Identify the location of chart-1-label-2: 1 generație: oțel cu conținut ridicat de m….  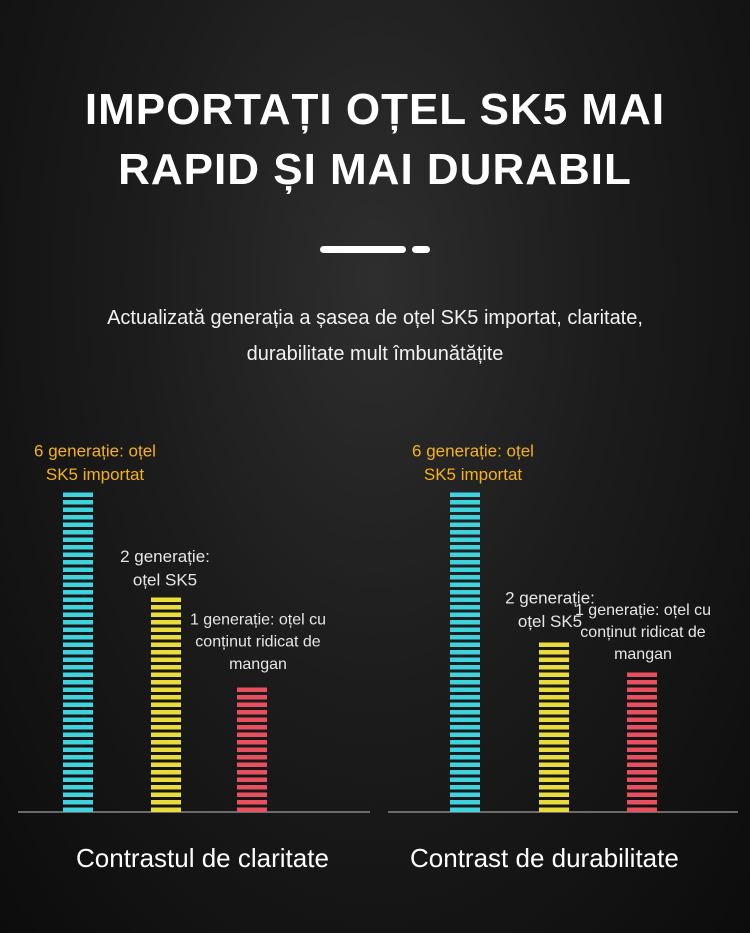
(643, 632).